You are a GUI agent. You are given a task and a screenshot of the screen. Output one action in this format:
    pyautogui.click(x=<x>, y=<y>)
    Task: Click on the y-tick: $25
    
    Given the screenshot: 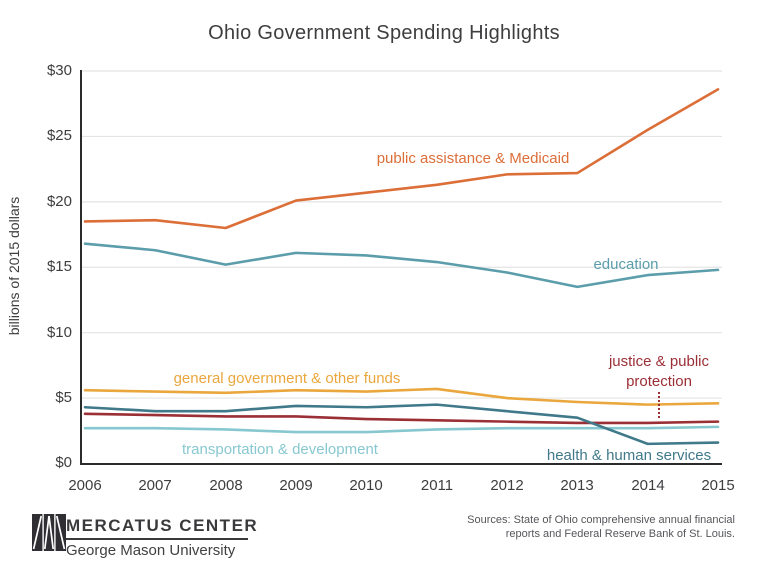 What is the action you would take?
    pyautogui.click(x=59, y=135)
    